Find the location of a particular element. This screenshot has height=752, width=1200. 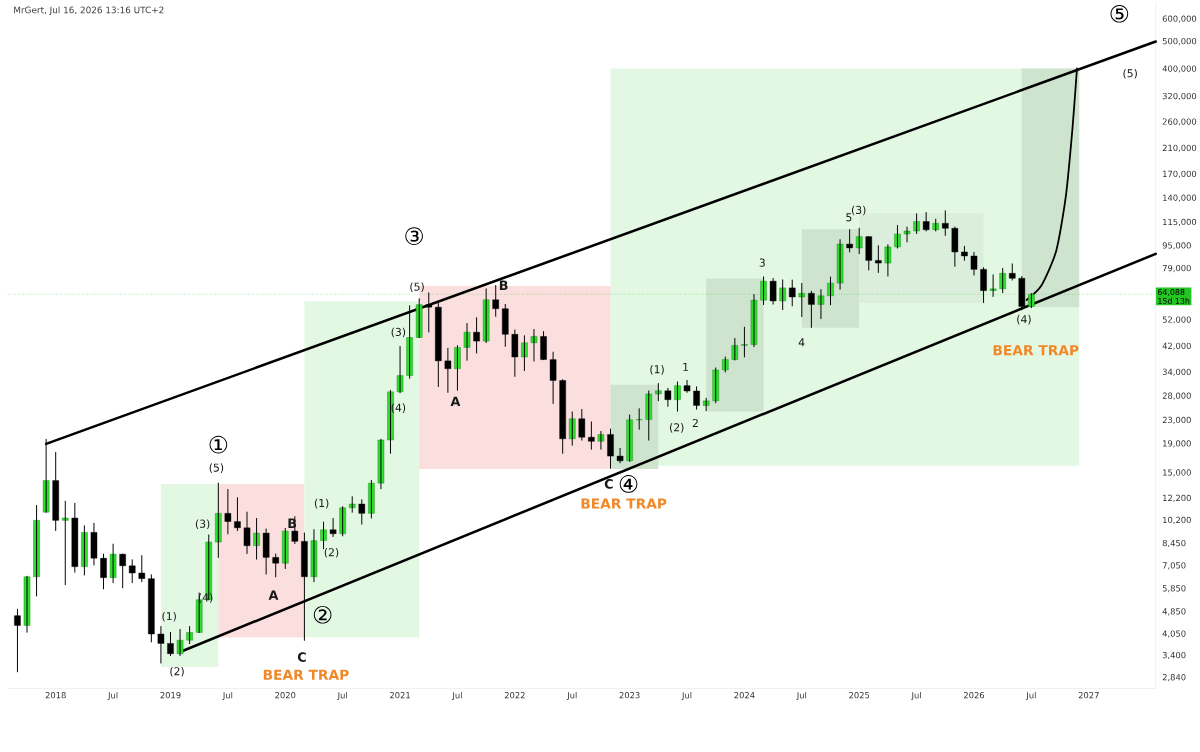

annotation: ② is located at coordinates (322, 614).